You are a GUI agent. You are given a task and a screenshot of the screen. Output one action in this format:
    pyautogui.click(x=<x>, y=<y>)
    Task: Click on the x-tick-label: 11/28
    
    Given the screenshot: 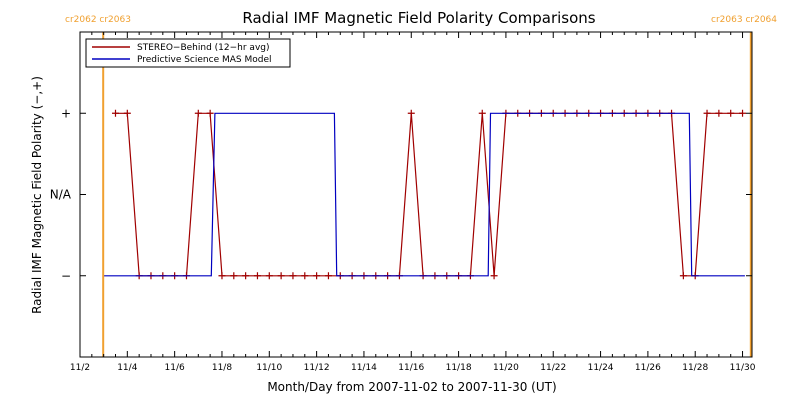 What is the action you would take?
    pyautogui.click(x=695, y=368)
    